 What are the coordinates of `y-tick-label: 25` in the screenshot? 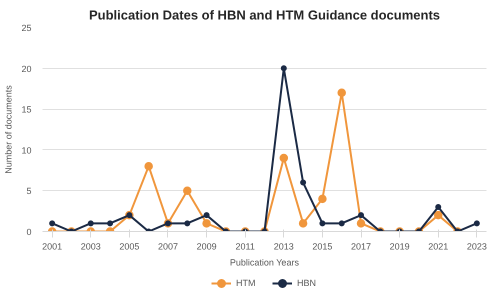 It's located at (26, 28).